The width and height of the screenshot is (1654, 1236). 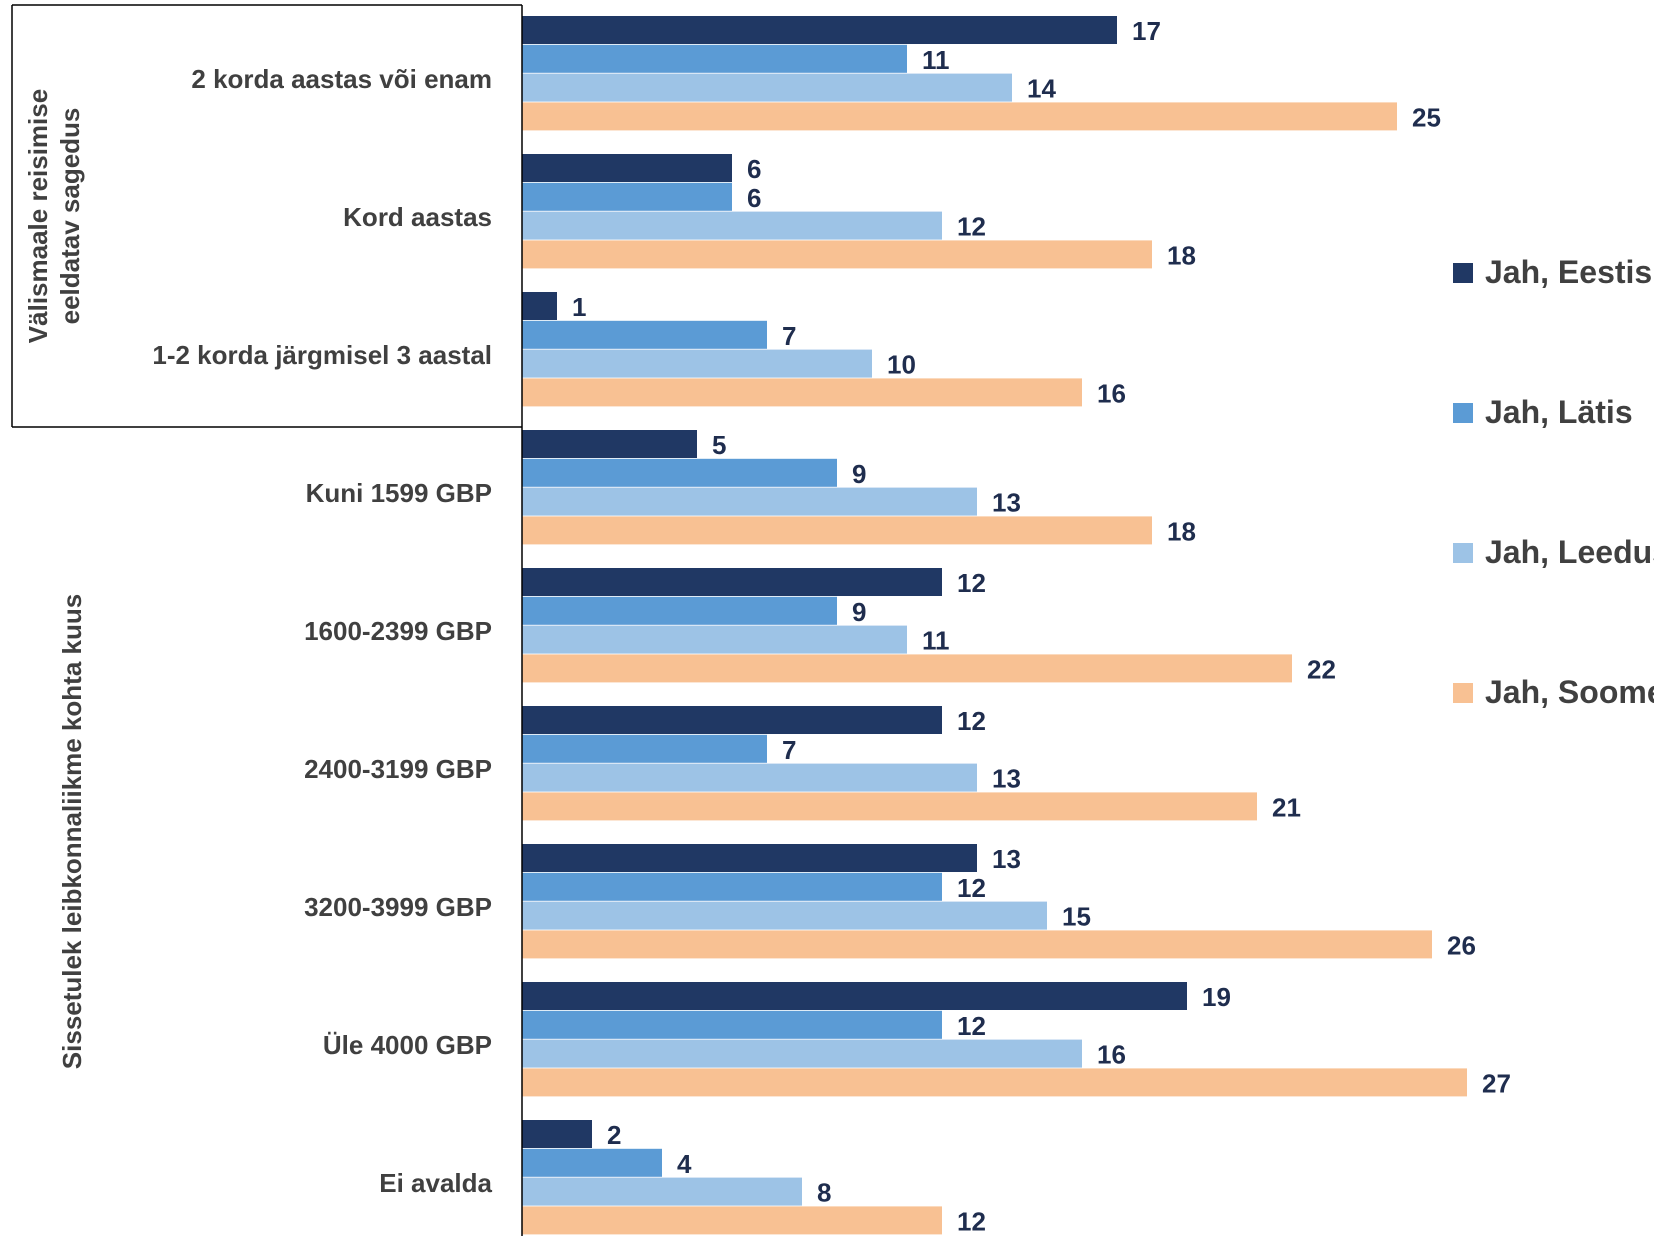 I want to click on data-label: 5, so click(x=719, y=445).